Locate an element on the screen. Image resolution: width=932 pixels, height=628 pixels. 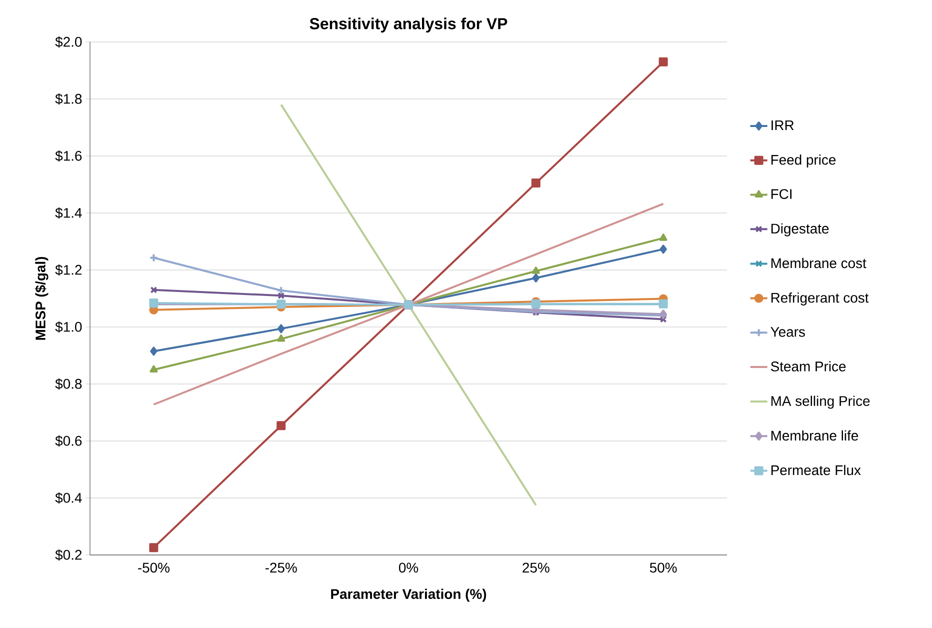
x-tick-label: -25% is located at coordinates (281, 567).